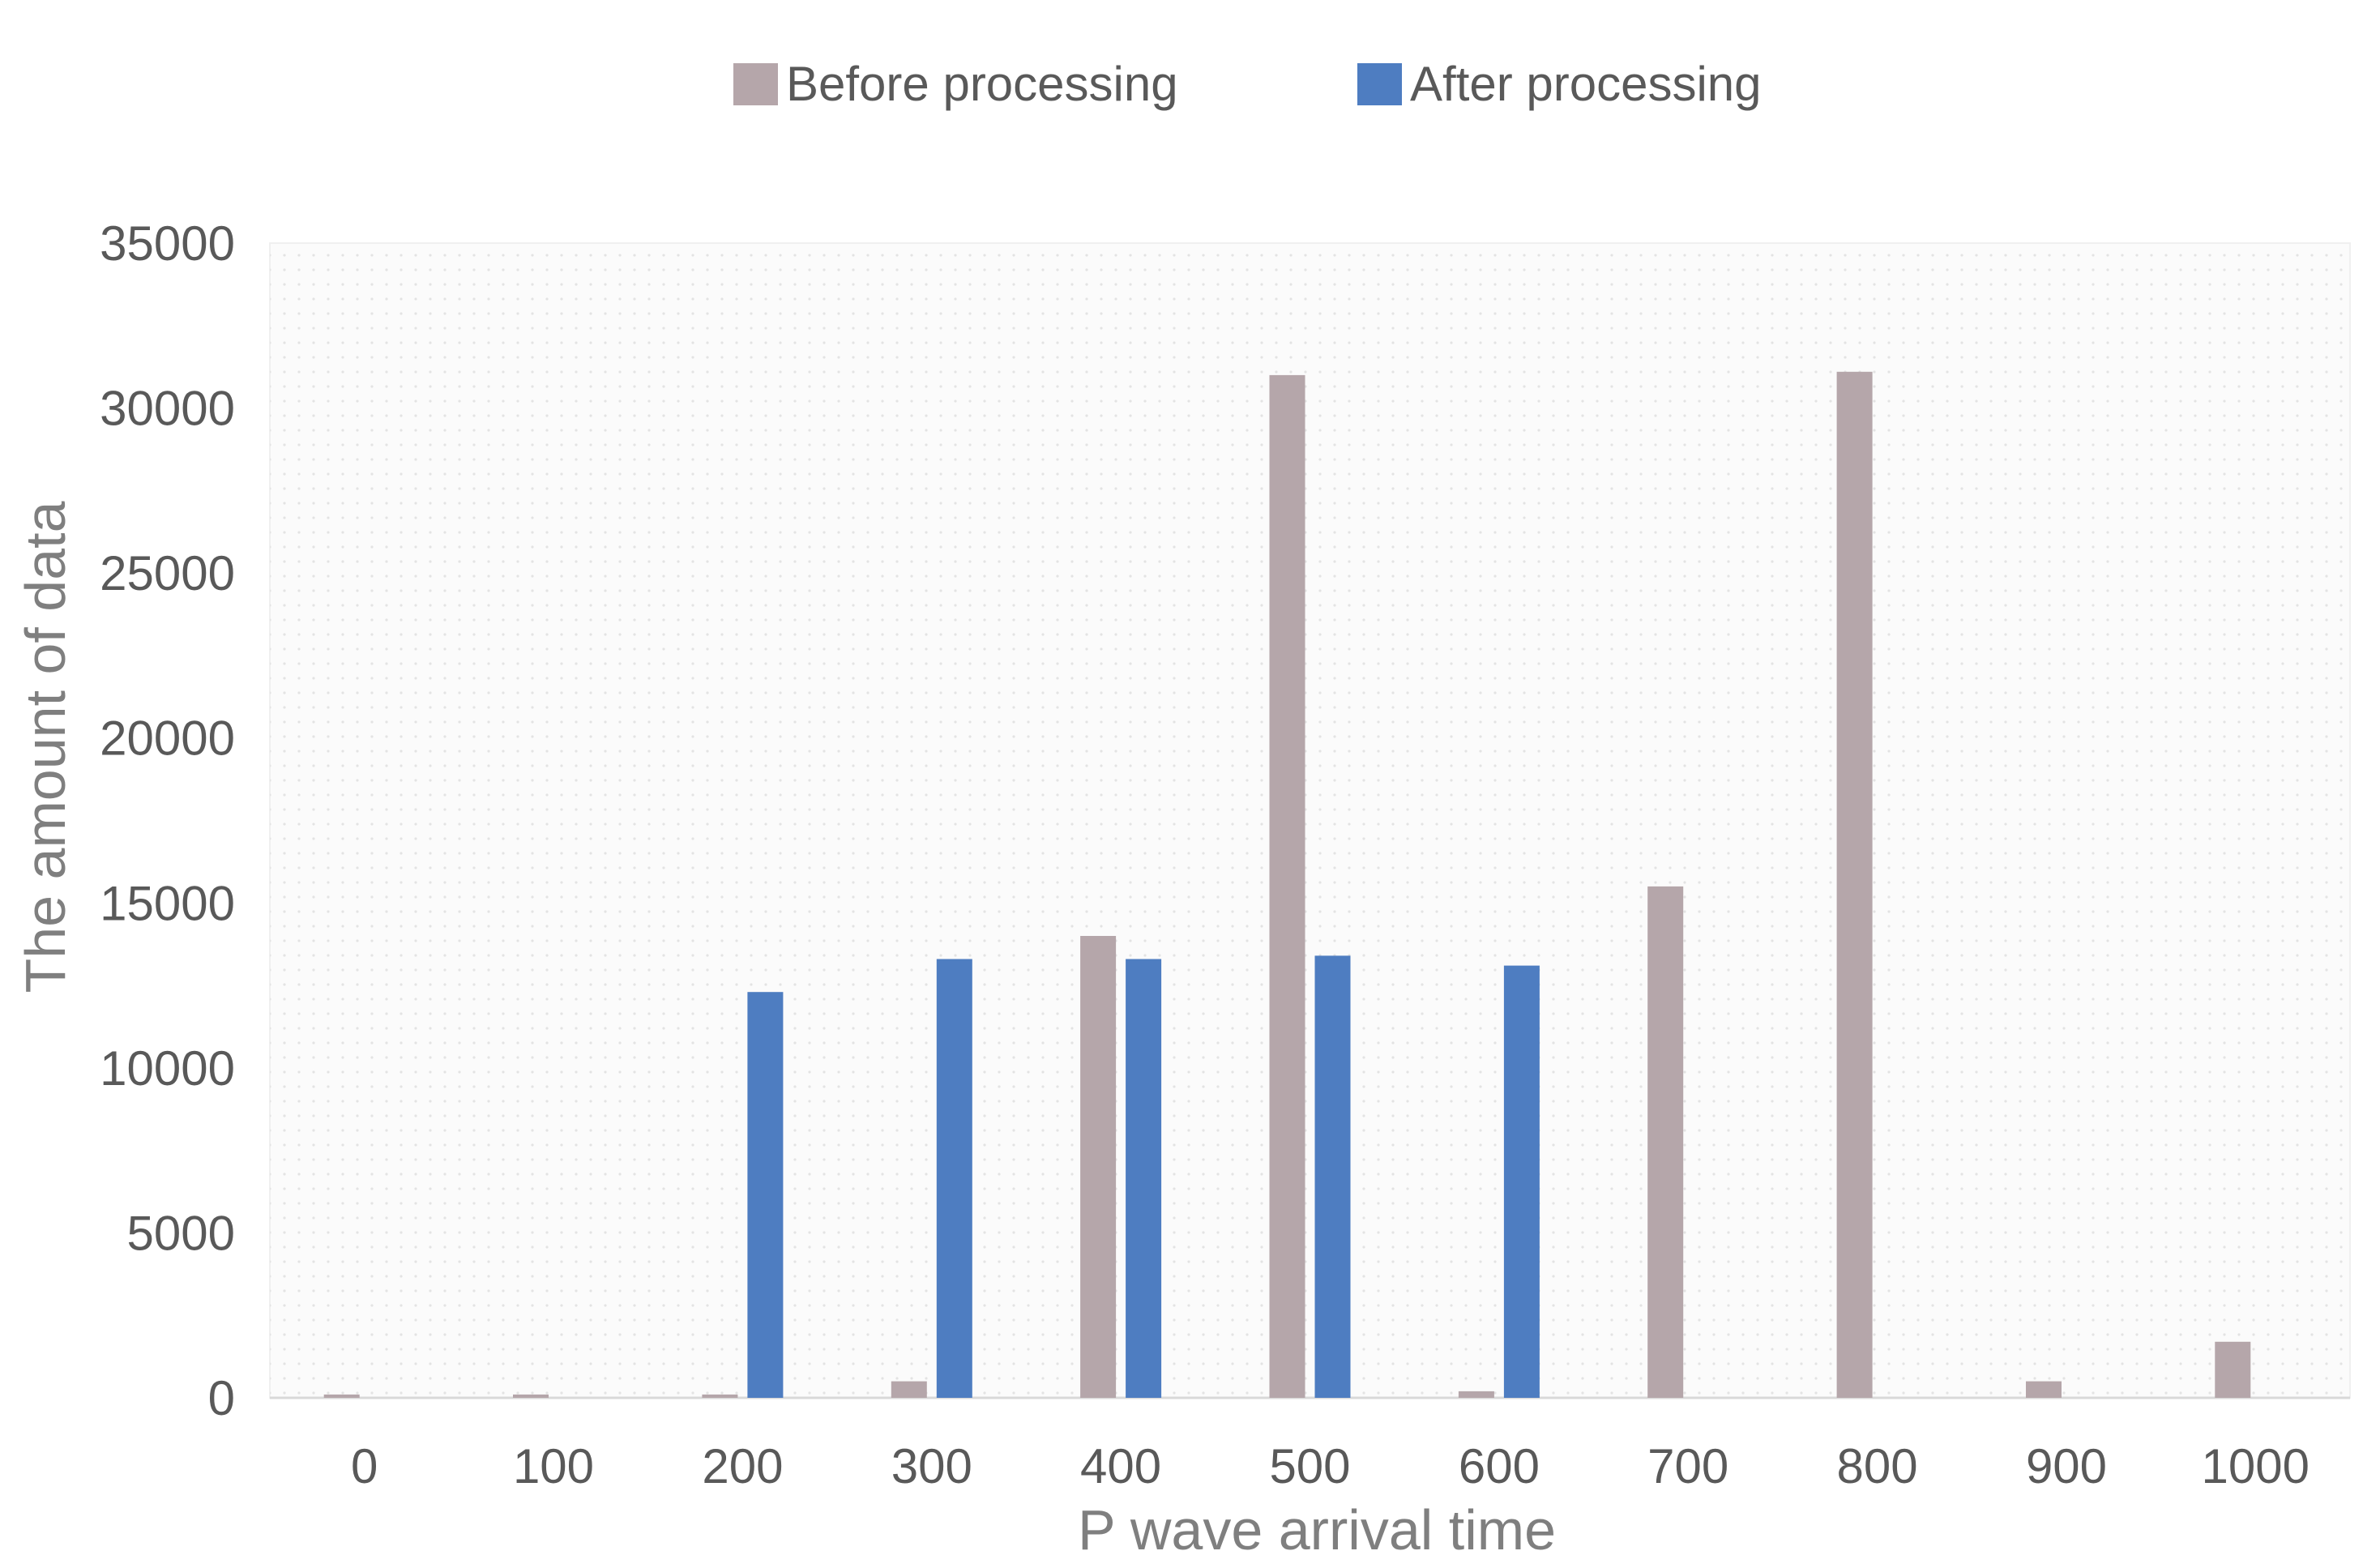 This screenshot has height=1568, width=2380. What do you see at coordinates (181, 1233) in the screenshot?
I see `y-tick-label: 5000` at bounding box center [181, 1233].